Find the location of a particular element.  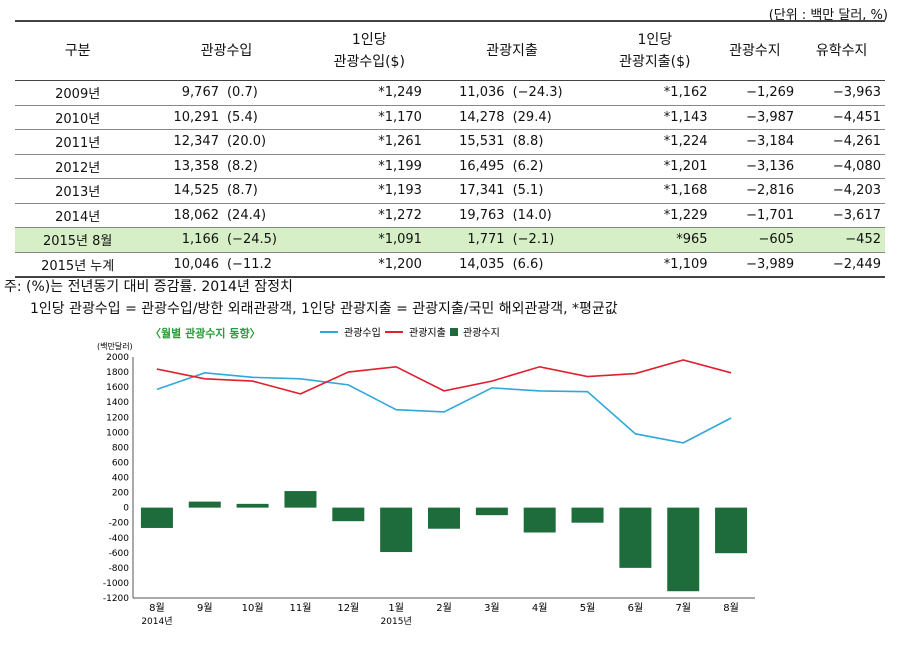

legend-label: 관광지출 is located at coordinates (427, 333).